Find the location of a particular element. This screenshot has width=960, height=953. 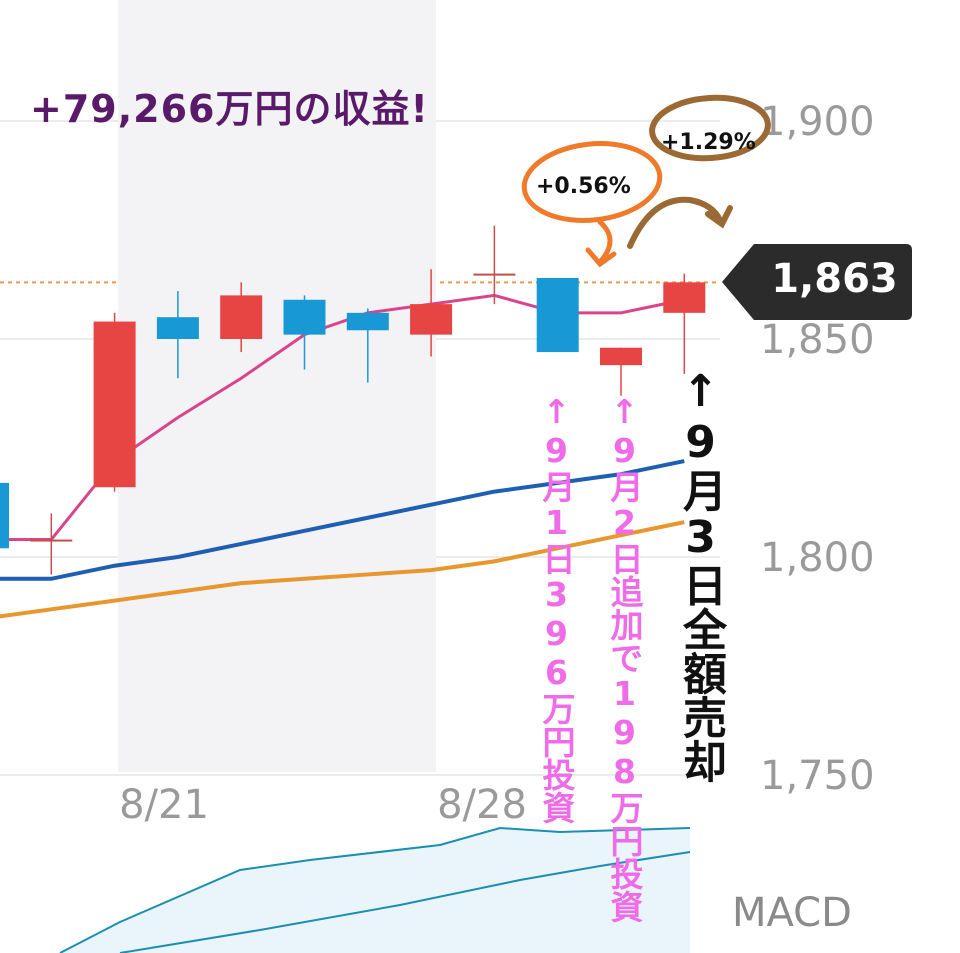

macd-edge is located at coordinates (691, 876).